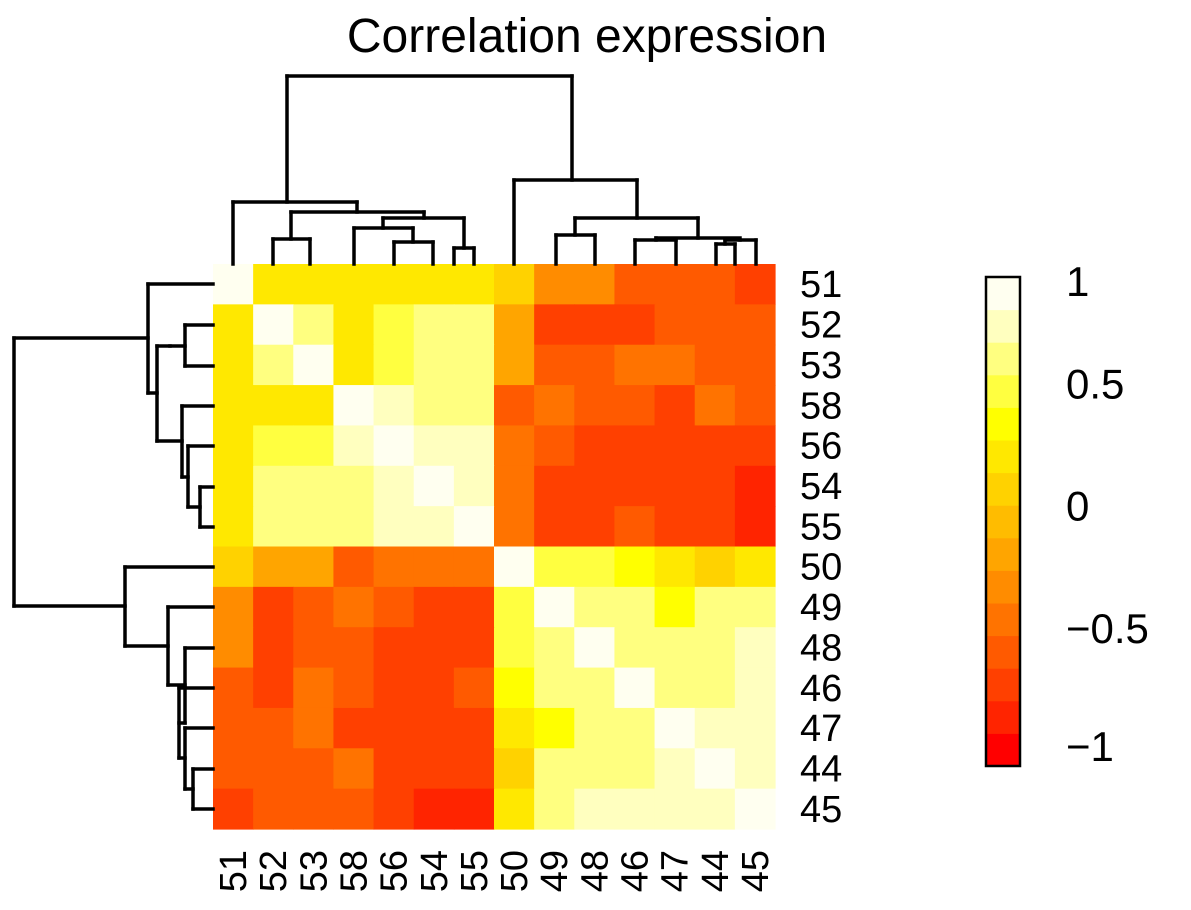 This screenshot has width=1191, height=910. What do you see at coordinates (1090, 746) in the screenshot?
I see `colorbar-tick-label: −1` at bounding box center [1090, 746].